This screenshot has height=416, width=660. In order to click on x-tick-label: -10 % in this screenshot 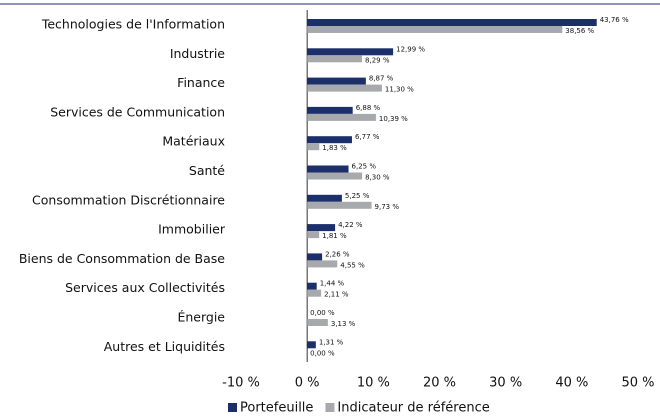, I will do `click(241, 383)`.